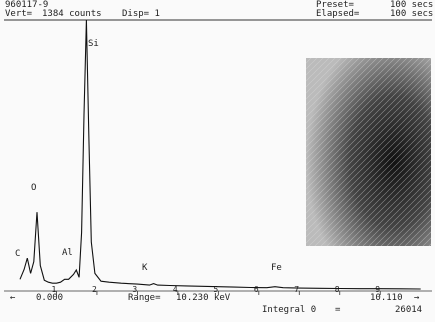 The image size is (435, 322). I want to click on vert-counts: 1384 counts, so click(72, 14).